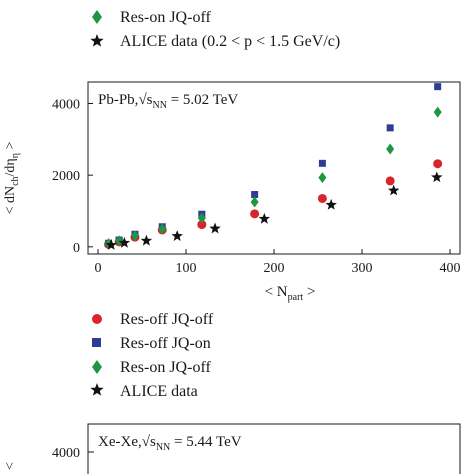 Image resolution: width=474 pixels, height=474 pixels. I want to click on x-tick-label: 200, so click(274, 268).